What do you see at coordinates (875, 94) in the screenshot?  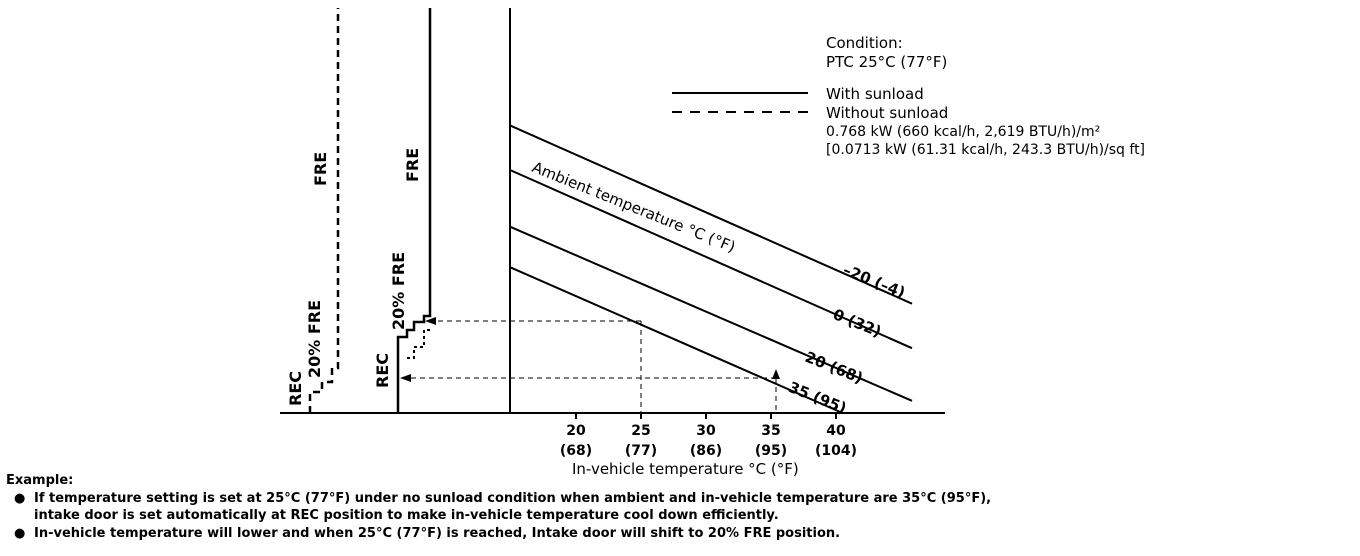 I see `legend-solid-label: With sunload` at bounding box center [875, 94].